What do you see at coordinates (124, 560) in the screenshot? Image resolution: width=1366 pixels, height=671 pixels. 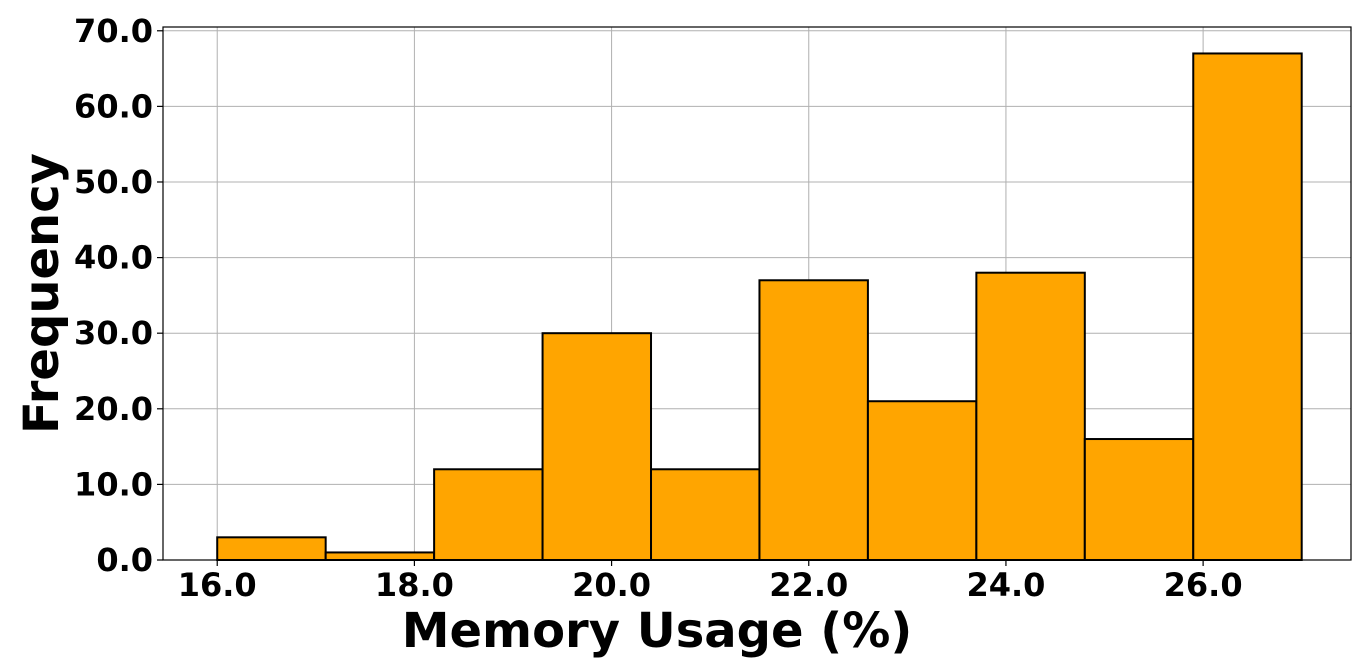 I see `y-tick-label: 0.0` at bounding box center [124, 560].